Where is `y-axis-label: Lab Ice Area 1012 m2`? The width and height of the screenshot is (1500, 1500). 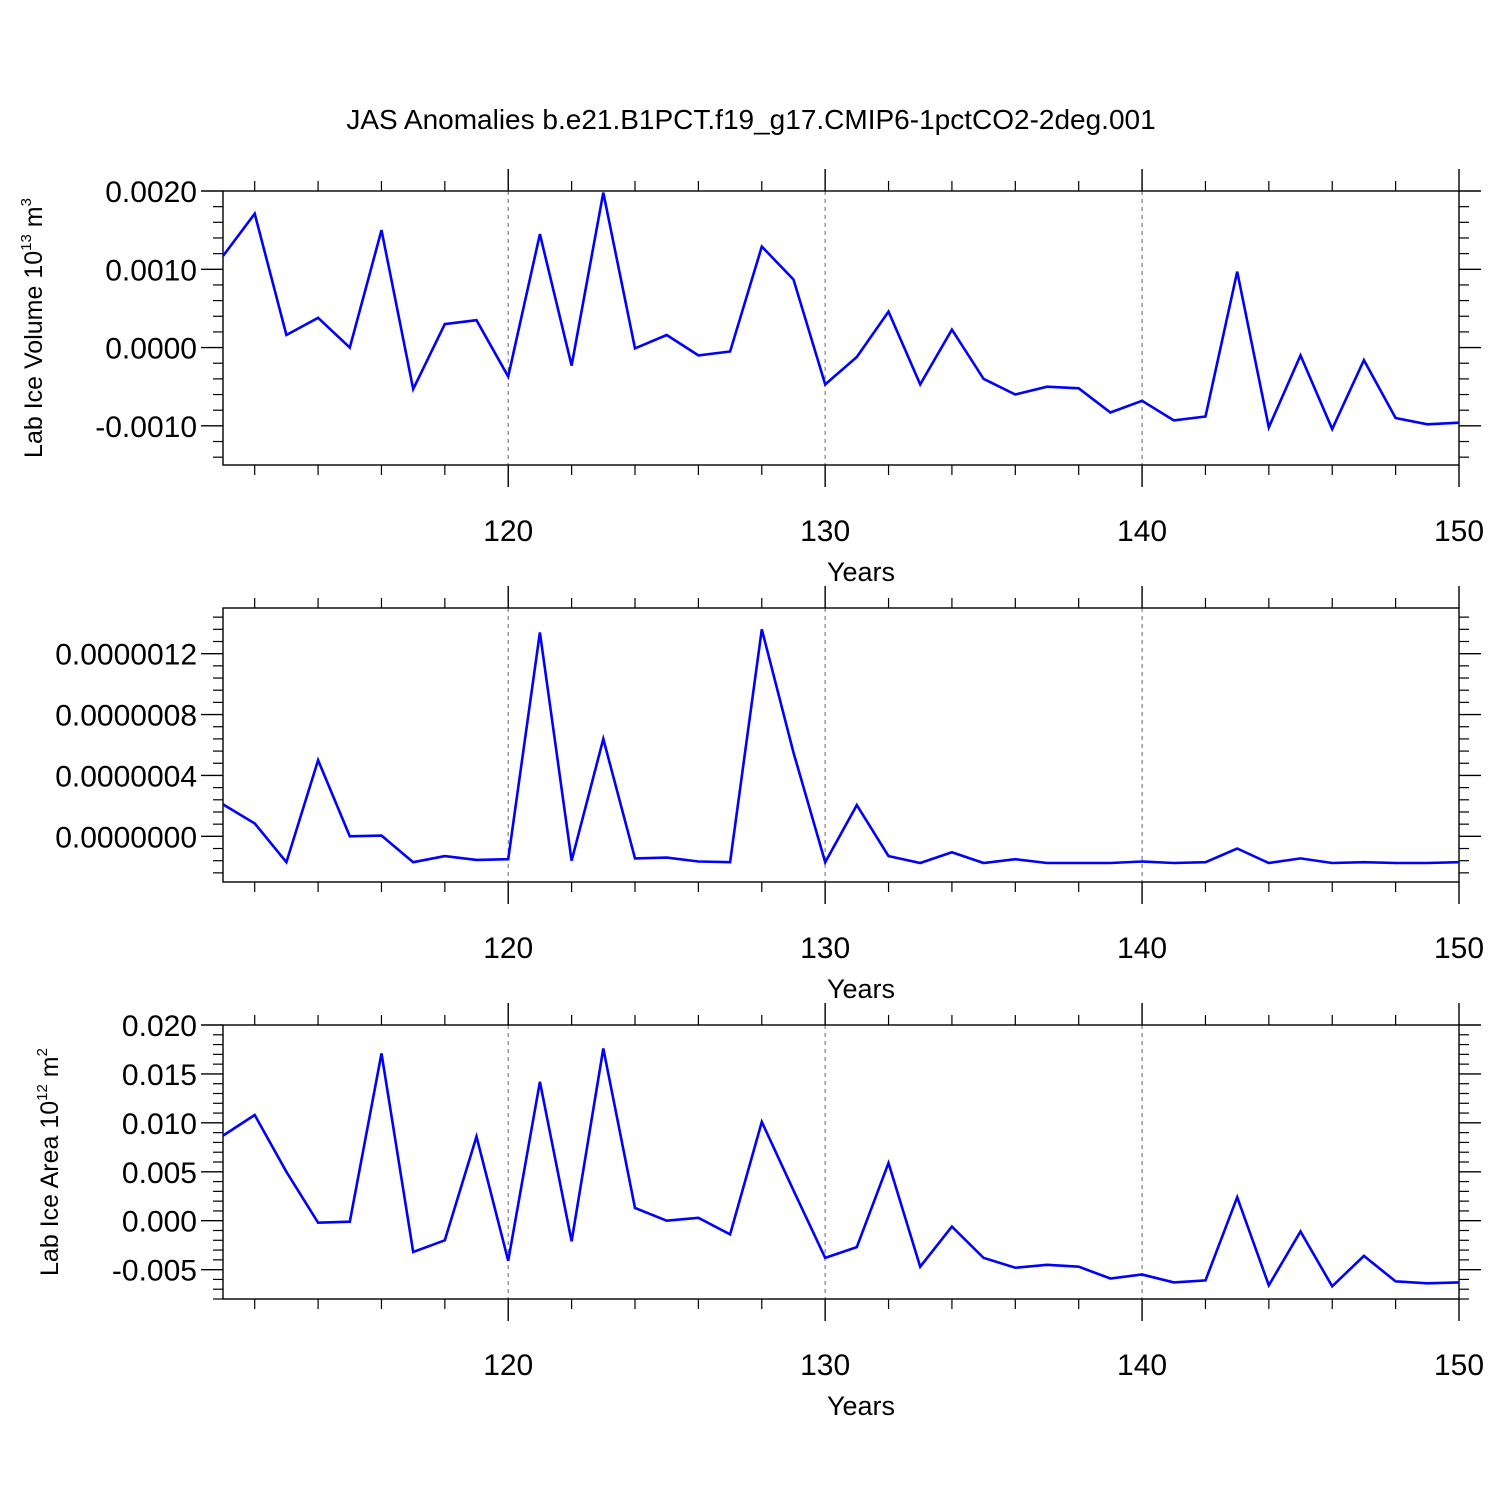
y-axis-label: Lab Ice Area 1012 m2 is located at coordinates (49, 1162).